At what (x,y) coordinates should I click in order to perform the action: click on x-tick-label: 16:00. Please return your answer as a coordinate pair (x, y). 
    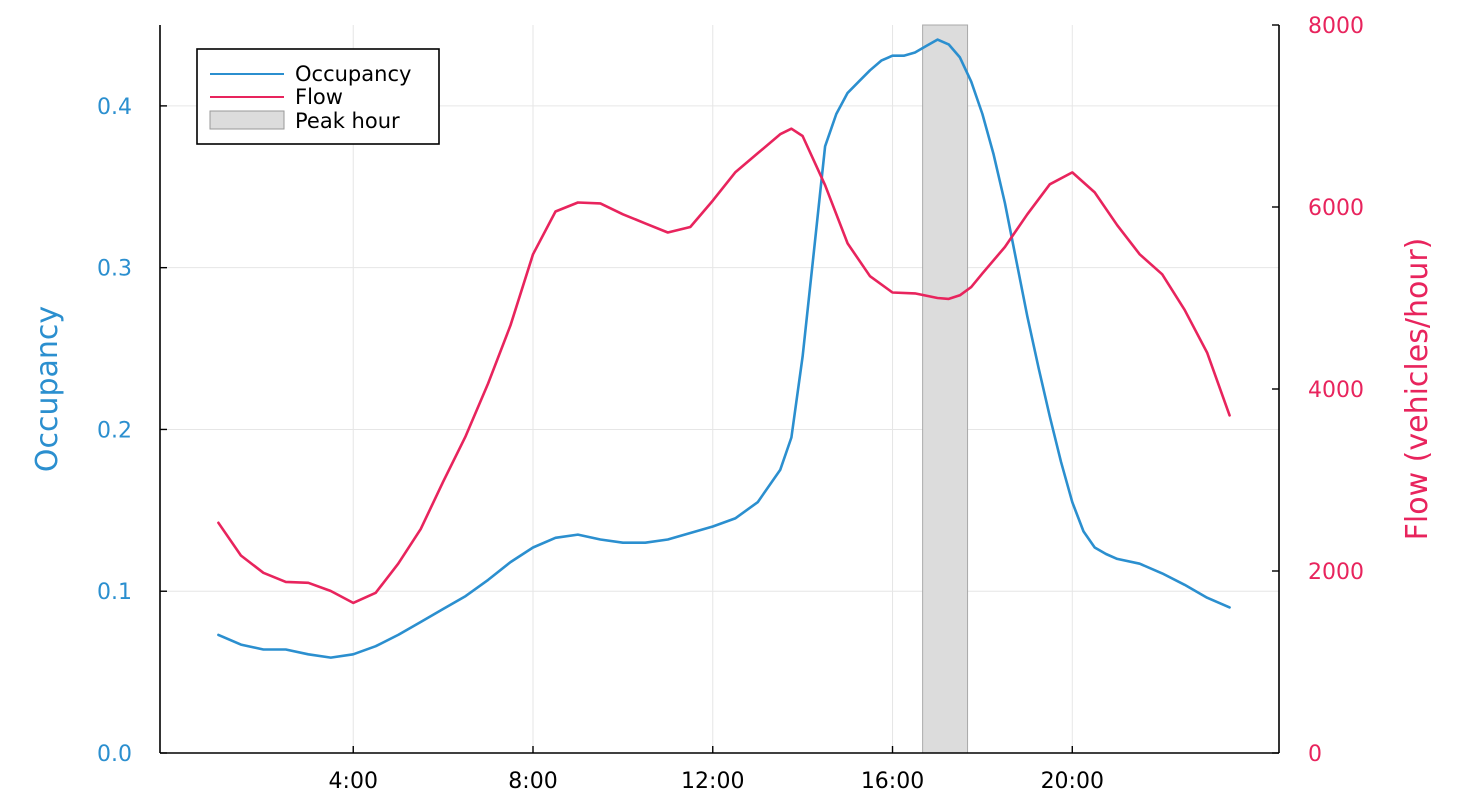
    Looking at the image, I should click on (892, 781).